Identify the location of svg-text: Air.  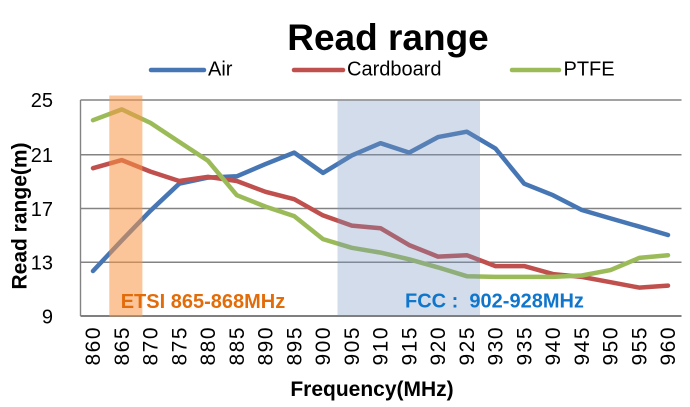
(220, 70).